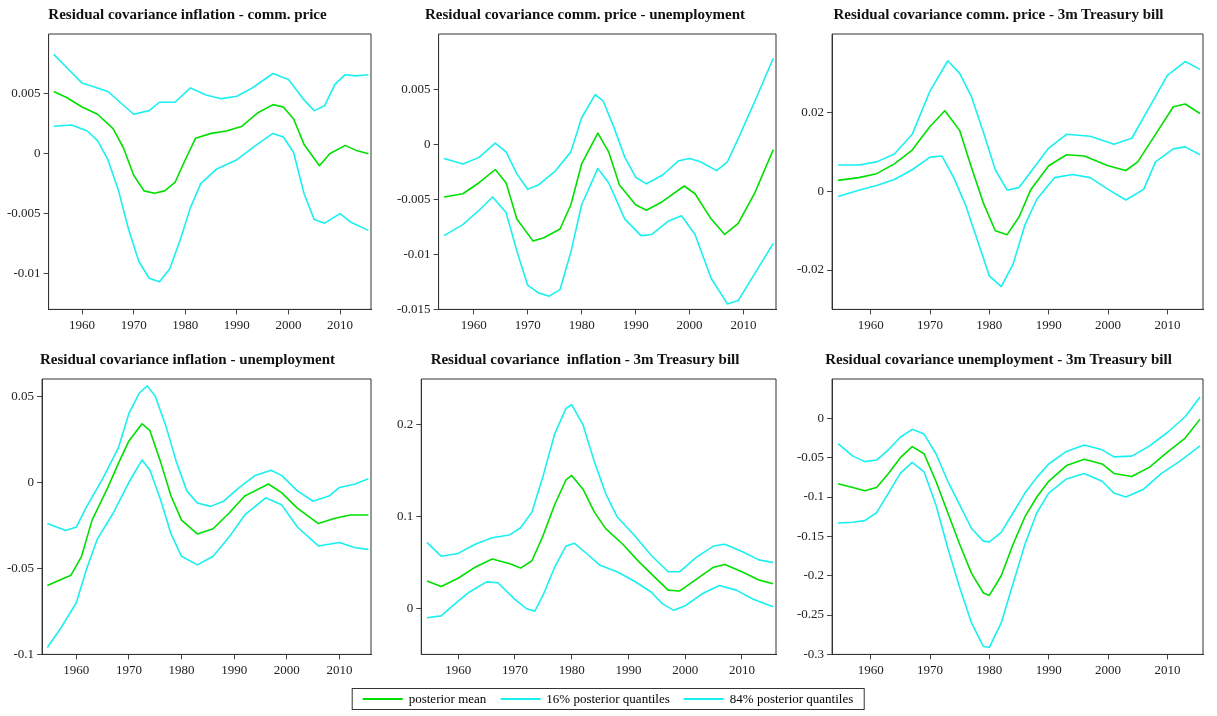 Image resolution: width=1217 pixels, height=716 pixels. I want to click on chart-title: Residual covariance inflation - 3m Treasury bill, so click(585, 358).